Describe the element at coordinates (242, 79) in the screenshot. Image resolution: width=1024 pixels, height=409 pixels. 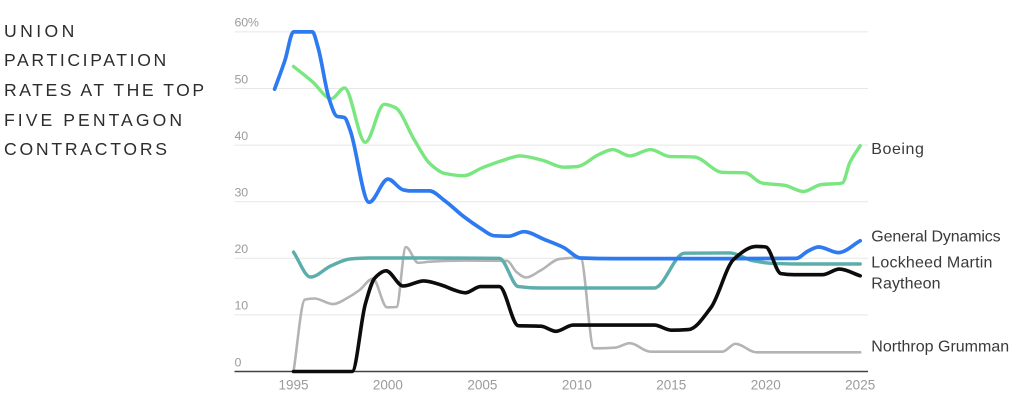
I see `svg-text: 50` at that location.